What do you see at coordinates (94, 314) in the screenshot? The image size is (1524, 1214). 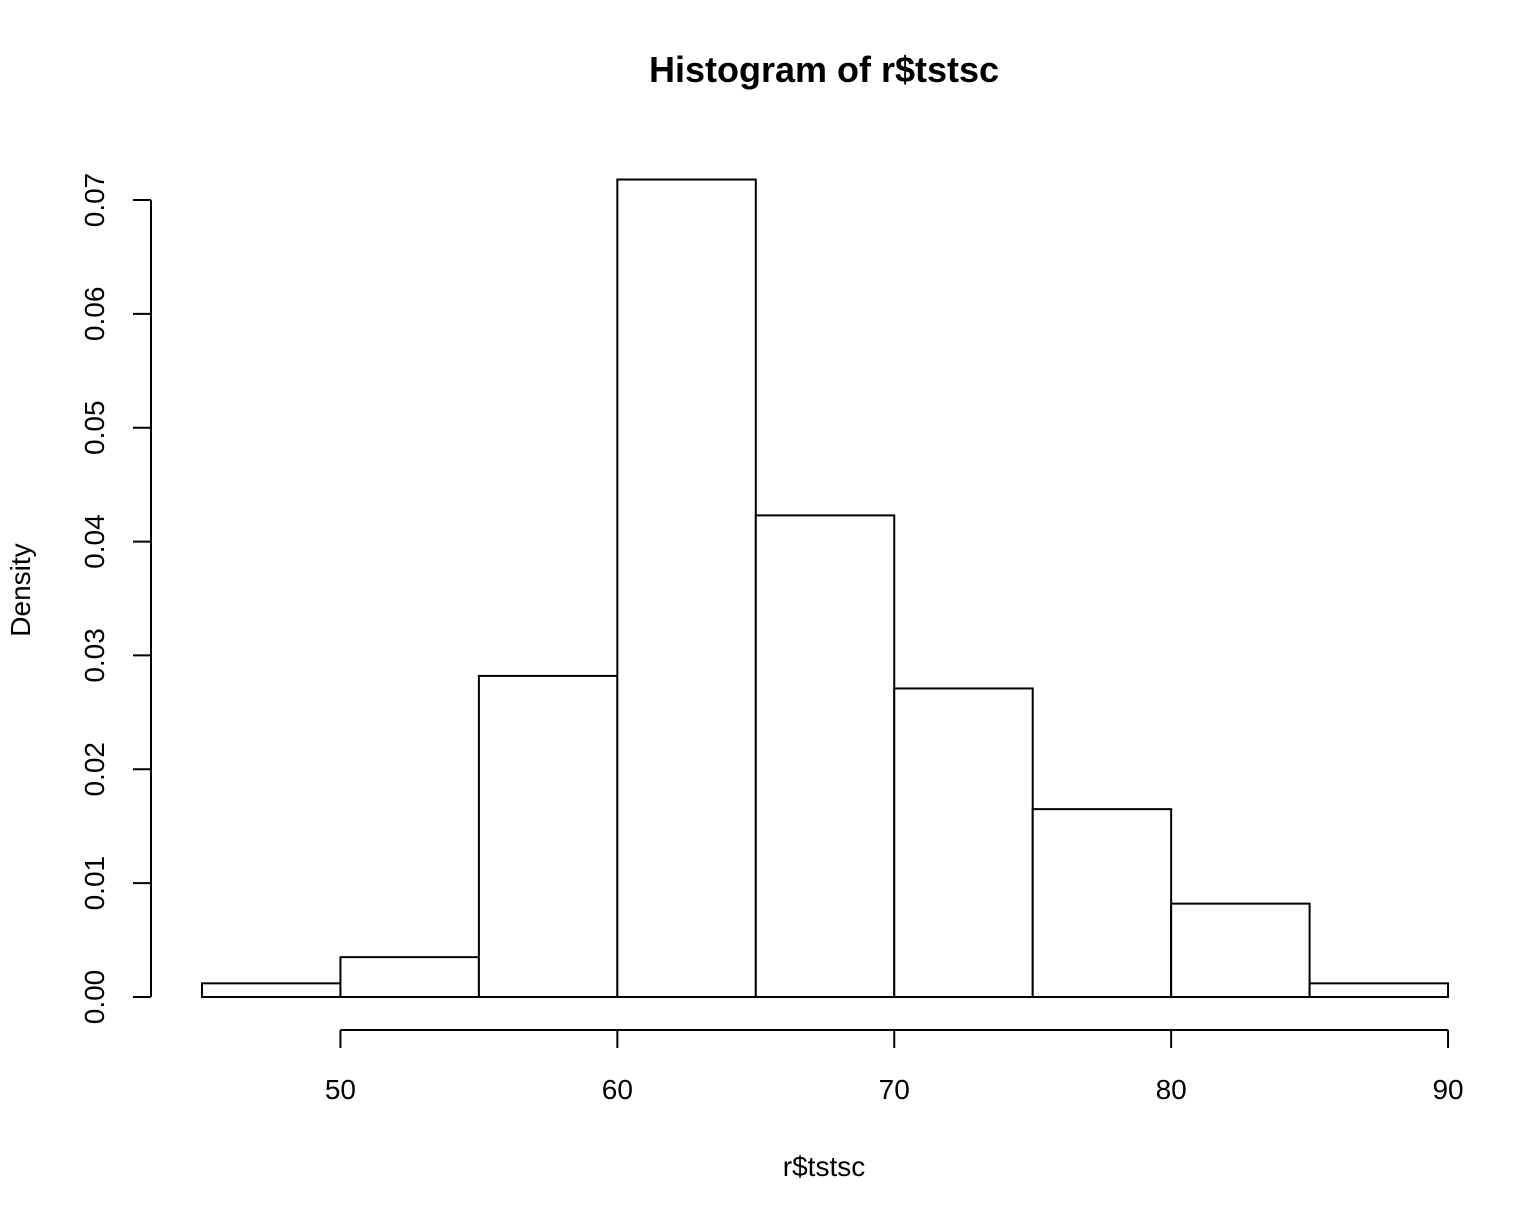 I see `y-tick-label-6: 0.06` at bounding box center [94, 314].